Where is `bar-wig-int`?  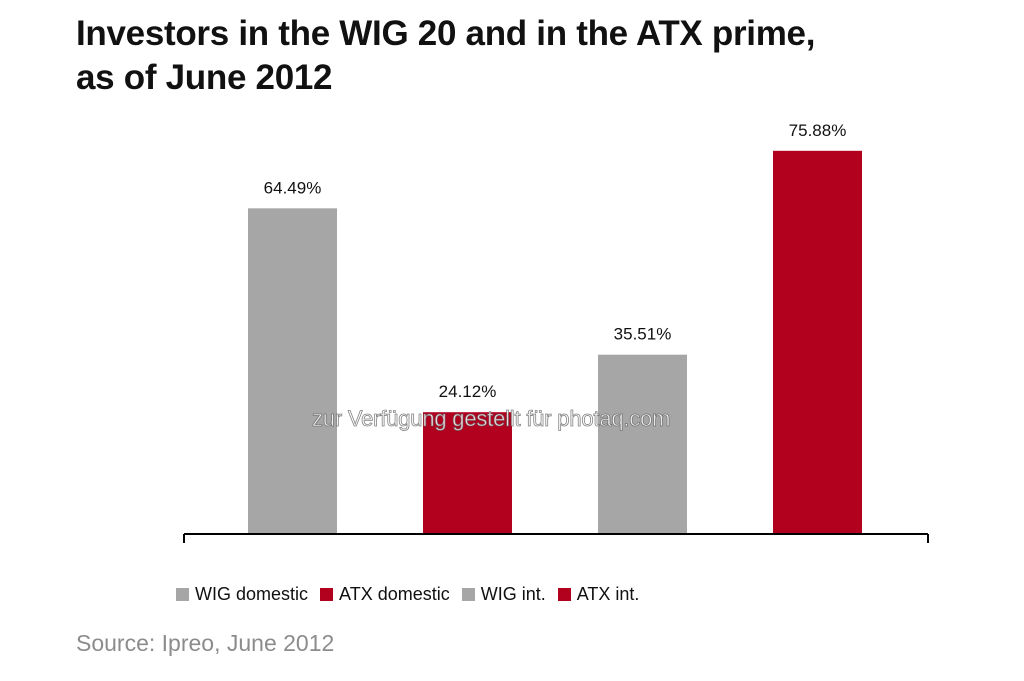
bar-wig-int is located at coordinates (642, 444).